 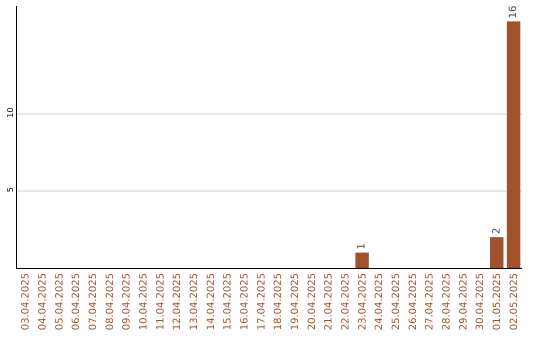 What do you see at coordinates (464, 301) in the screenshot?
I see `x-tick-label: 29.04.2025` at bounding box center [464, 301].